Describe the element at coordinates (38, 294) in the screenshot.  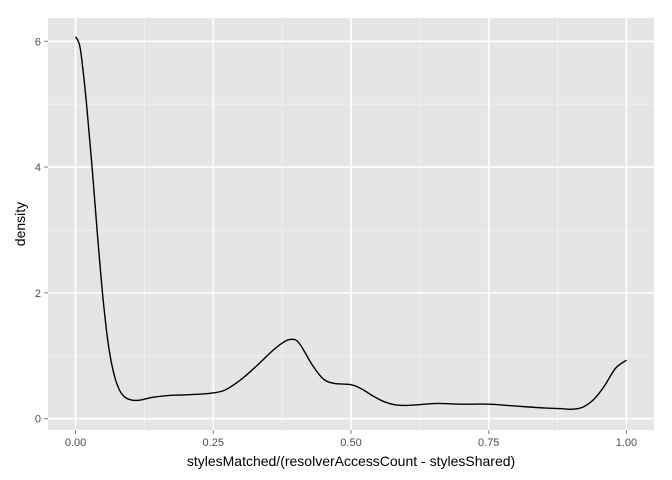
I see `y-tick-label: 2` at that location.